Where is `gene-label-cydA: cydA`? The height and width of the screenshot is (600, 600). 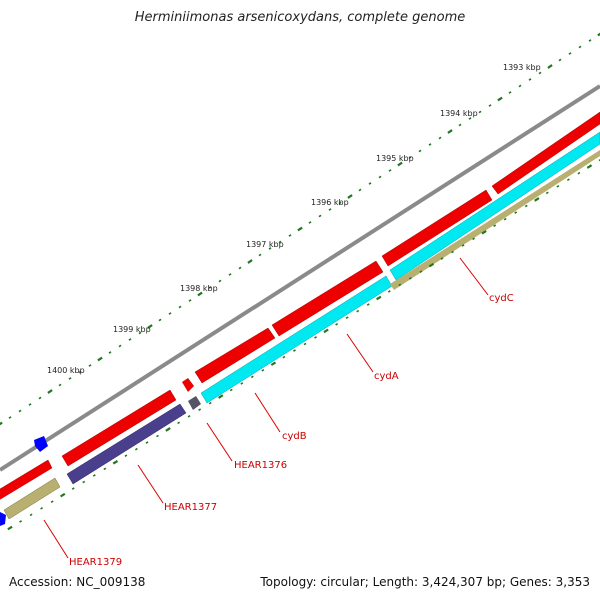
gene-label-cydA: cydA is located at coordinates (386, 376).